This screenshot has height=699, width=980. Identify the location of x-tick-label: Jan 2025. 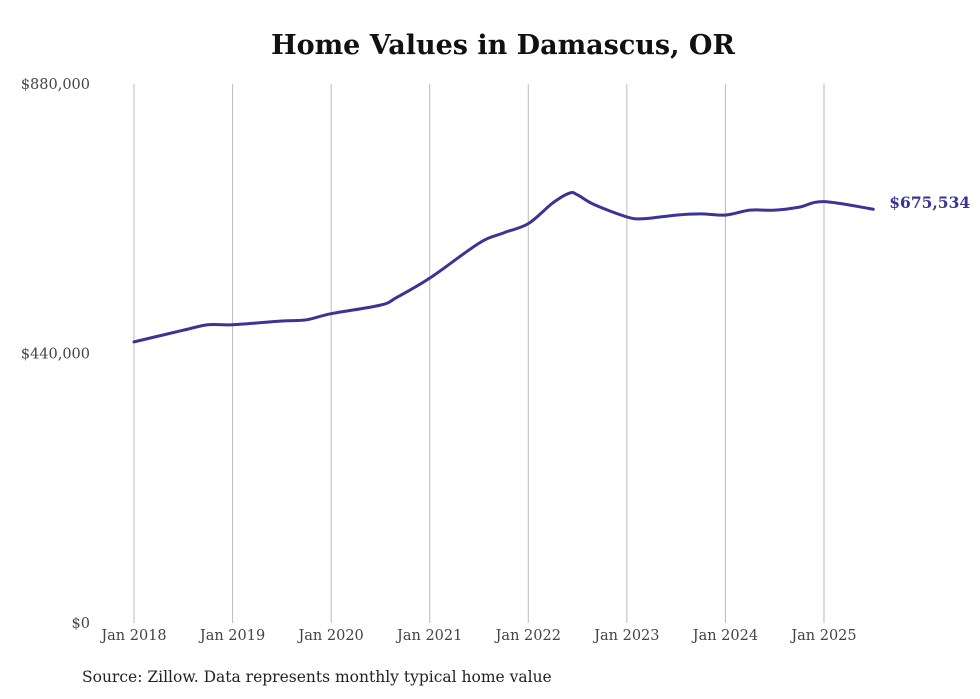
(822, 636).